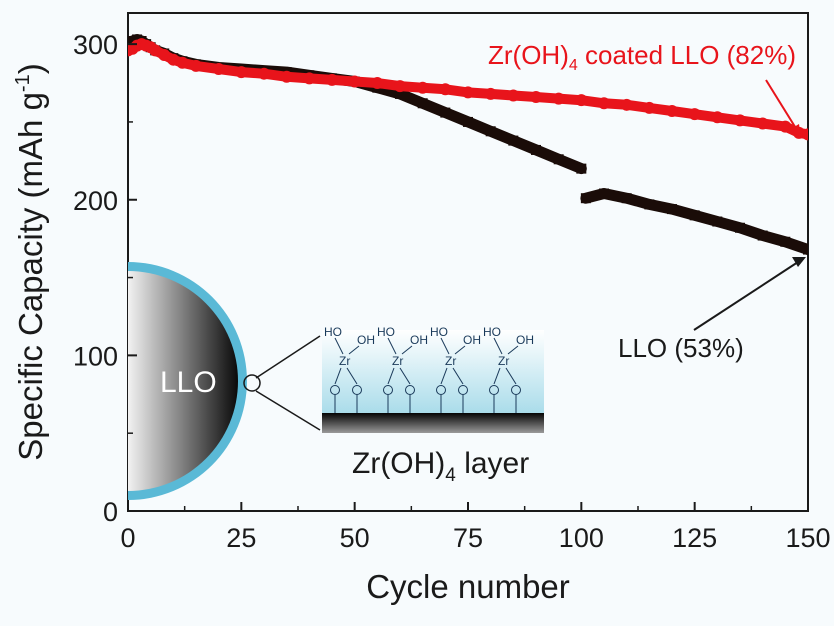 The height and width of the screenshot is (626, 834). What do you see at coordinates (386, 332) in the screenshot?
I see `molecule-text: HO` at bounding box center [386, 332].